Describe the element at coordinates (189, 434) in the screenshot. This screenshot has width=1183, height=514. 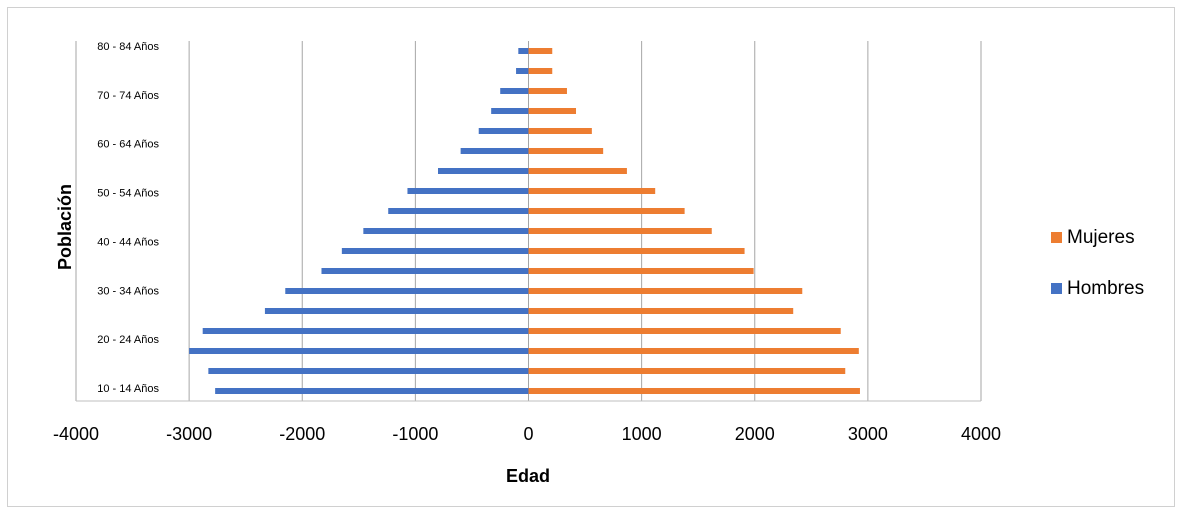
I see `x-tick-label: -3000` at that location.